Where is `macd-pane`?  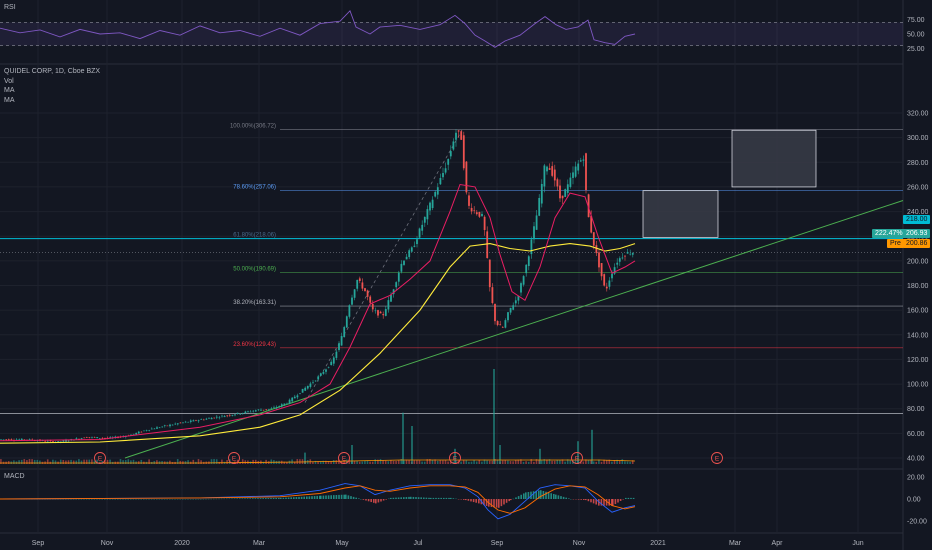
macd-pane is located at coordinates (318, 501).